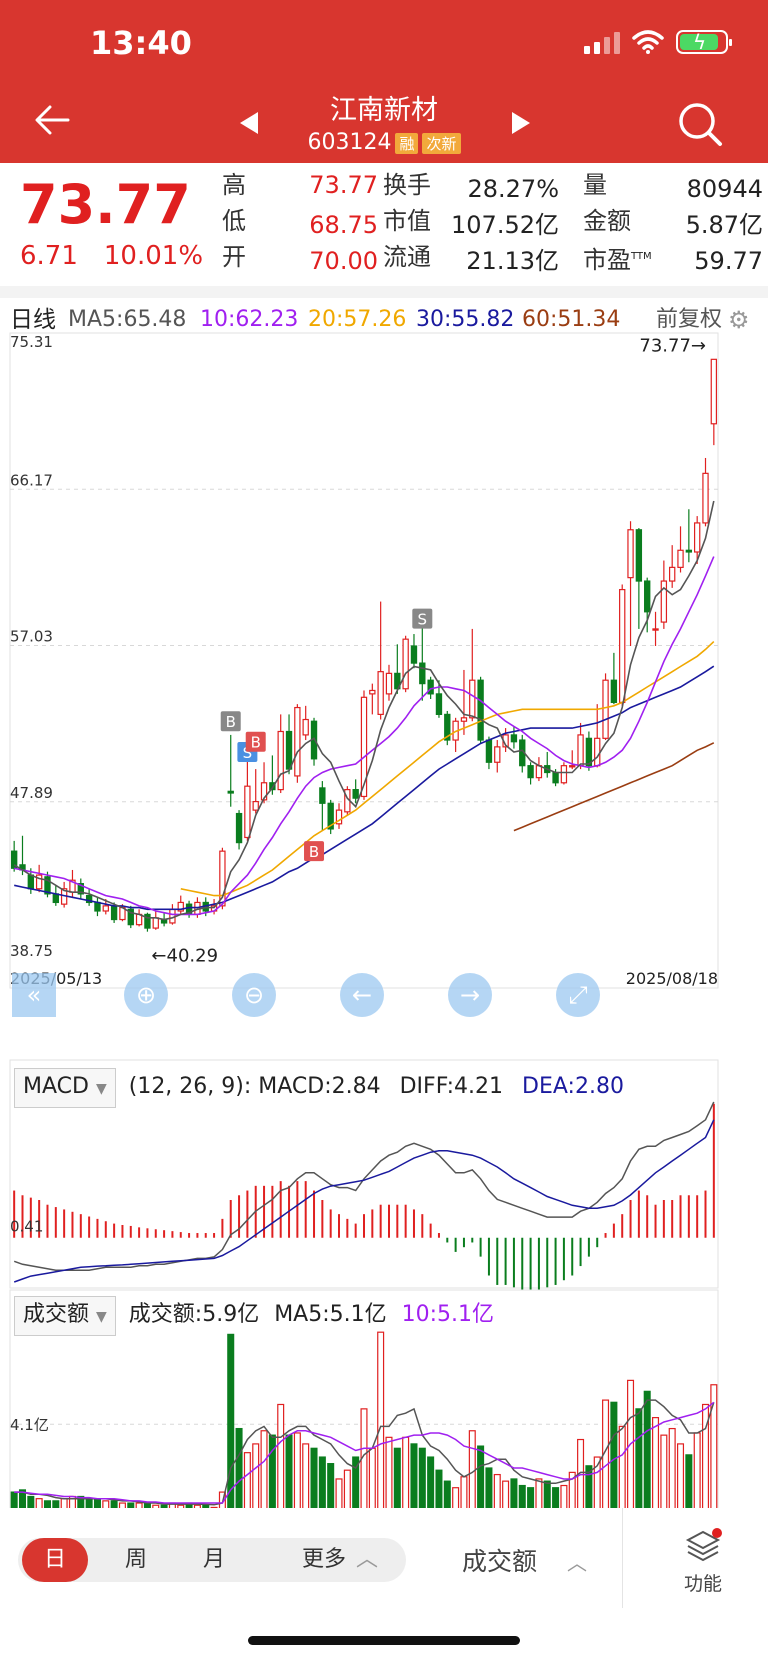 Image resolution: width=768 pixels, height=1662 pixels. What do you see at coordinates (65, 1088) in the screenshot?
I see `macd-selector: MACD ▼` at bounding box center [65, 1088].